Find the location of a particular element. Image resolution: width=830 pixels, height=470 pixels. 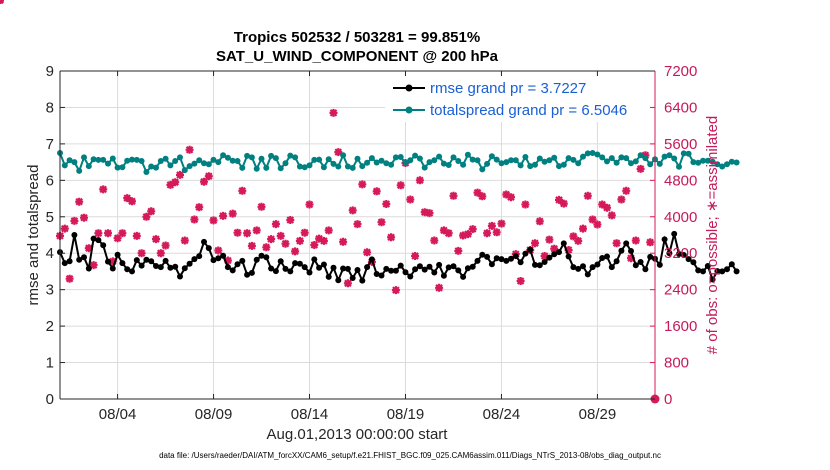

y-left-tick-label: 5 is located at coordinates (50, 217).